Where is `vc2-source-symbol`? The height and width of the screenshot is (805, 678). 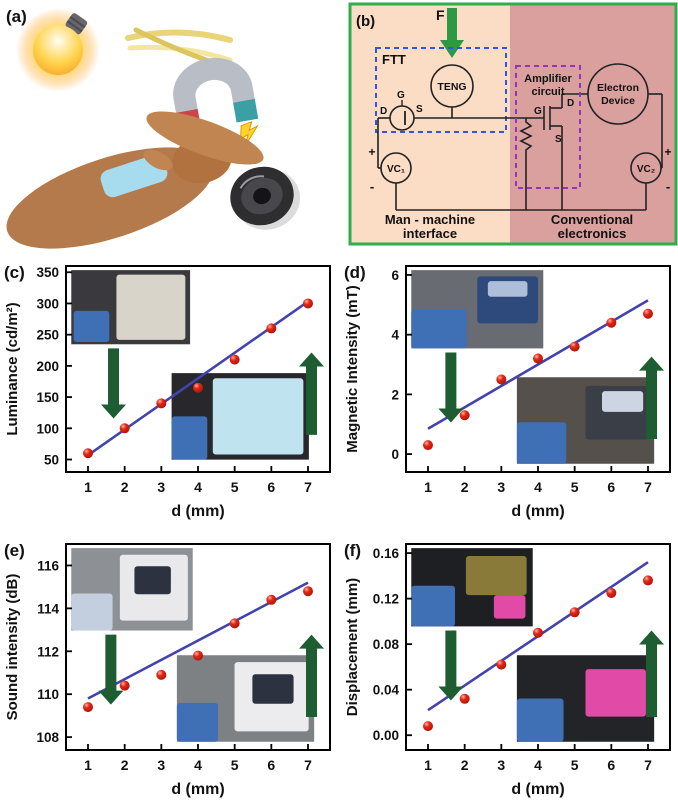
vc2-source-symbol is located at coordinates (646, 168).